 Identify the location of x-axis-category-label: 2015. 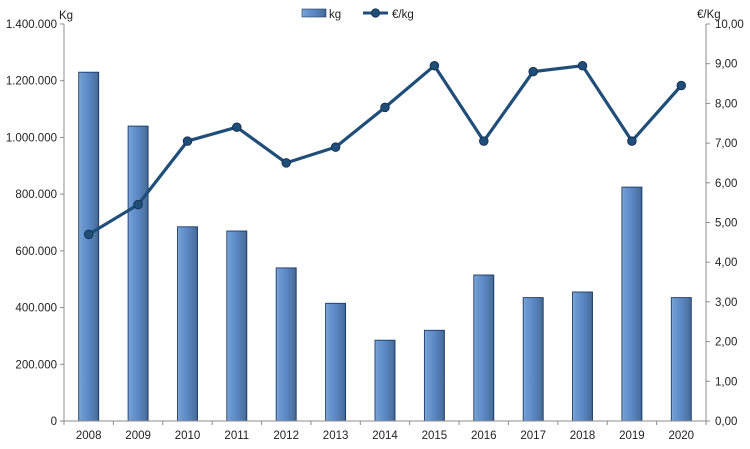
(435, 436).